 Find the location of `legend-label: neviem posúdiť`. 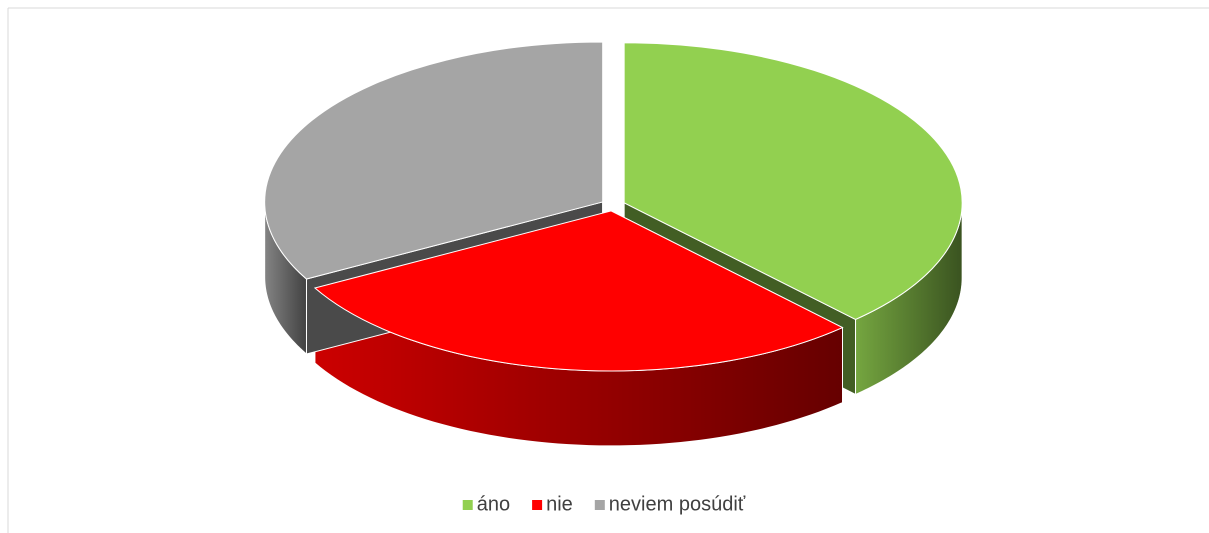

legend-label: neviem posúdiť is located at coordinates (677, 504).